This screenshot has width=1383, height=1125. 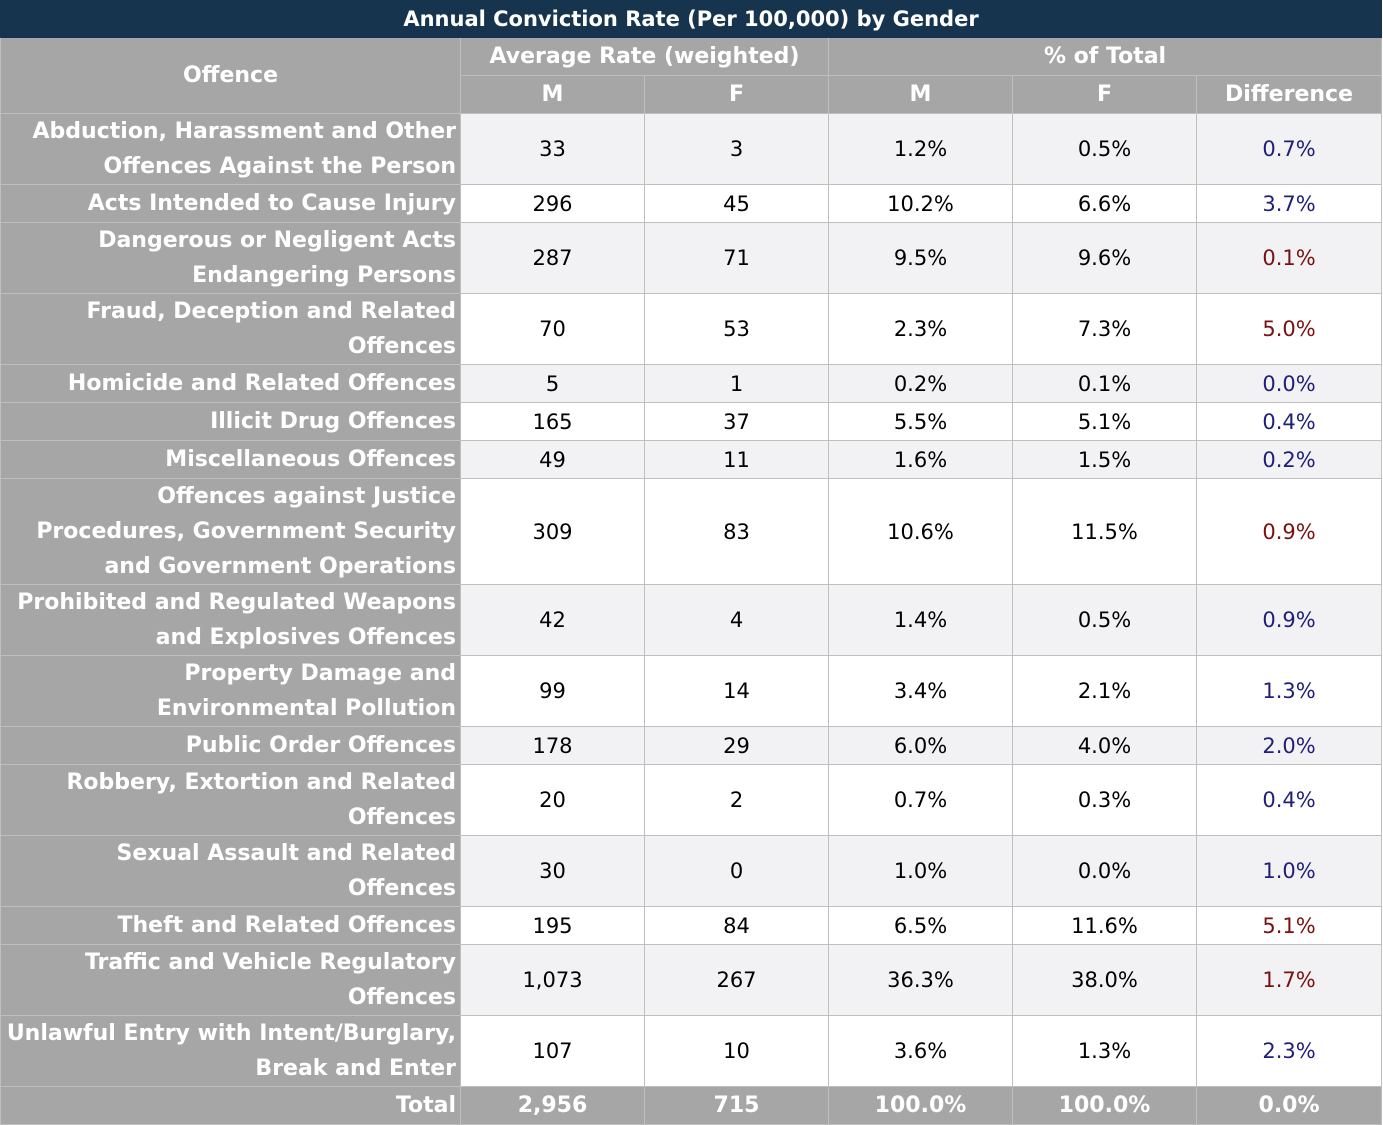 What do you see at coordinates (736, 620) in the screenshot?
I see `rate-f-cell: 4` at bounding box center [736, 620].